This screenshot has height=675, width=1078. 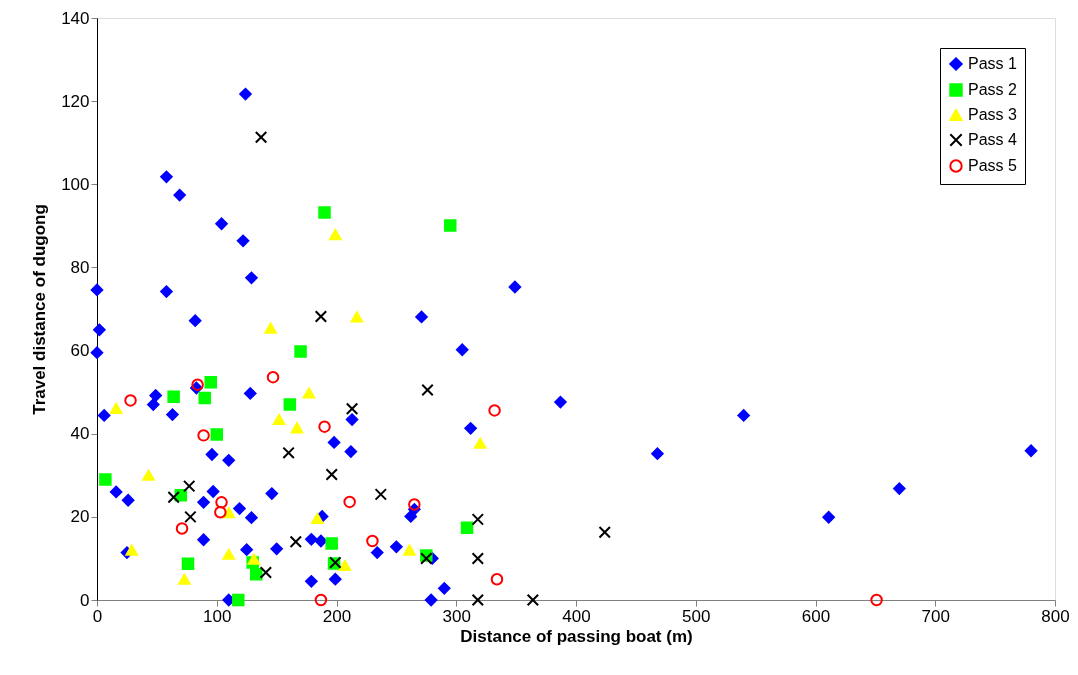 I want to click on x-tick-label: 700, so click(x=935, y=616).